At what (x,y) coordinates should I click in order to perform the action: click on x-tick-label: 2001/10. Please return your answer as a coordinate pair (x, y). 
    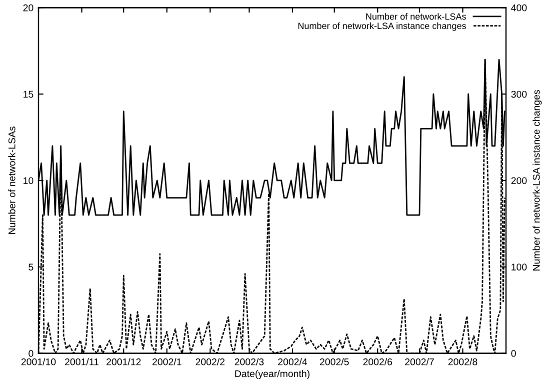
    Looking at the image, I should click on (38, 362).